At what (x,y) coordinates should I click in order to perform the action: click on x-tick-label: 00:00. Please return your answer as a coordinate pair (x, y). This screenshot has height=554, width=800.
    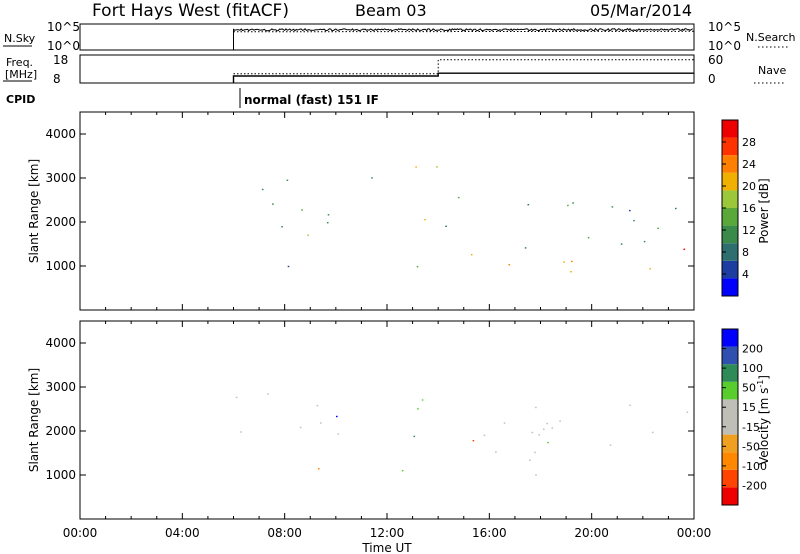
    Looking at the image, I should click on (694, 533).